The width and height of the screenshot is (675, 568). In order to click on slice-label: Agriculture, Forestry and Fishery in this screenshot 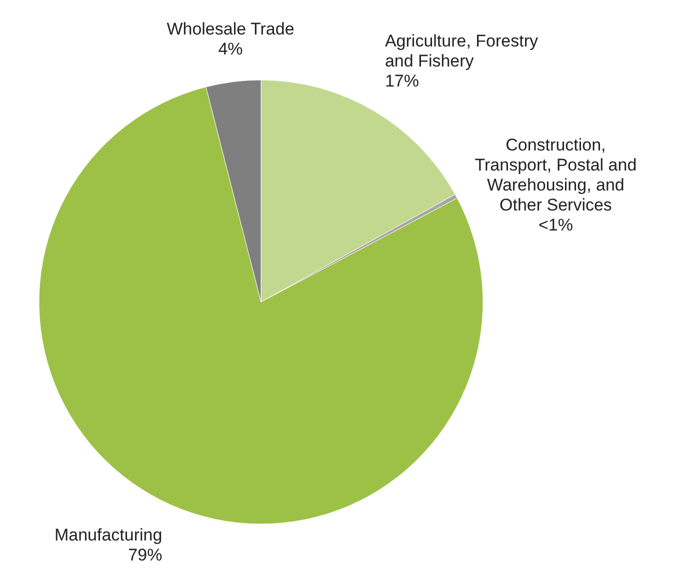, I will do `click(461, 51)`.